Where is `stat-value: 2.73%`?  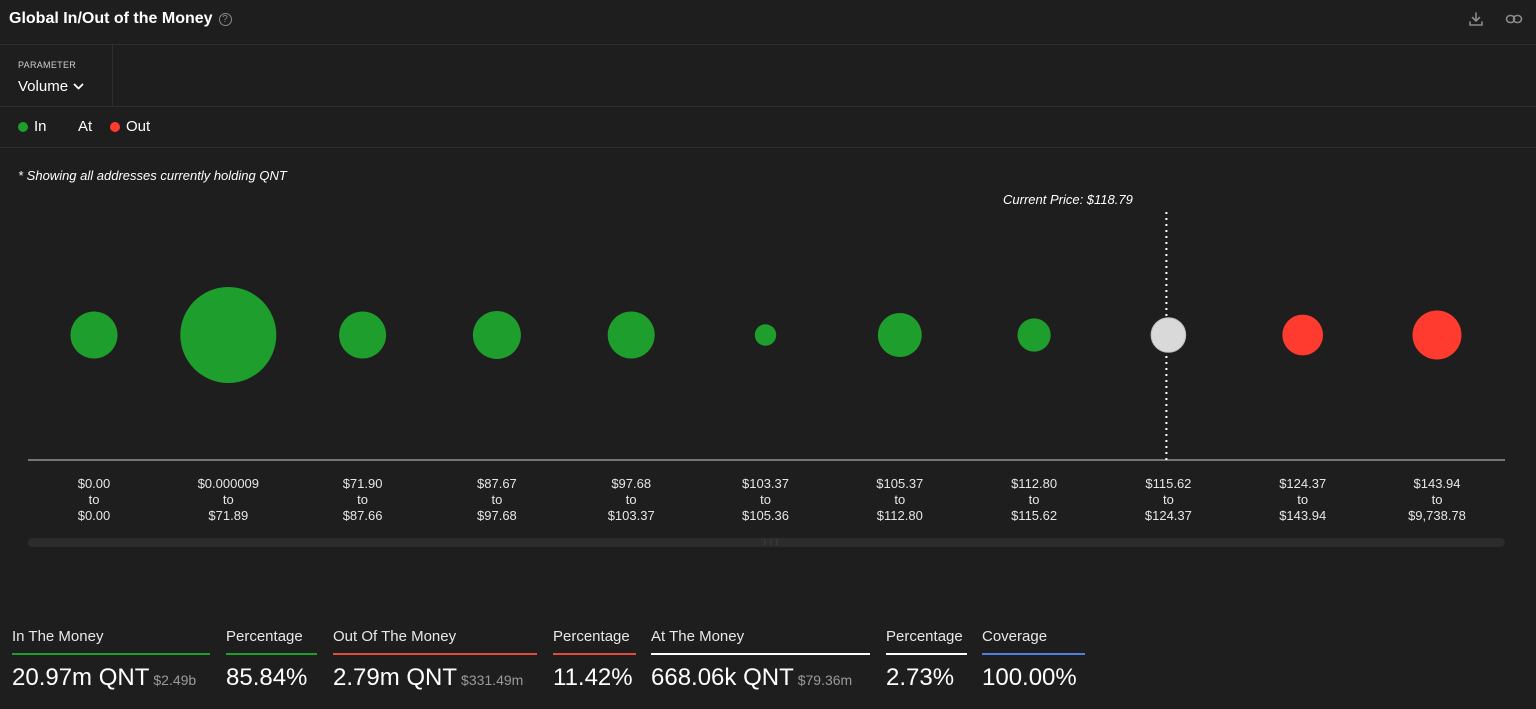
stat-value: 2.73% is located at coordinates (926, 678).